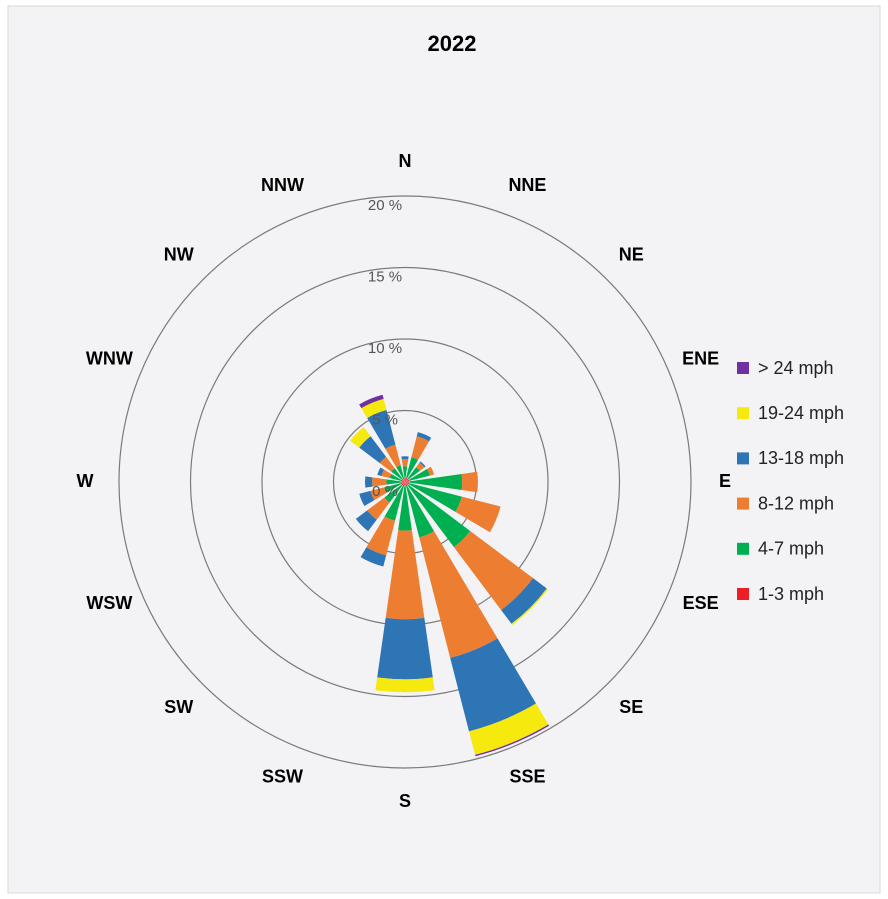  What do you see at coordinates (178, 707) in the screenshot?
I see `direction-label: SW` at bounding box center [178, 707].